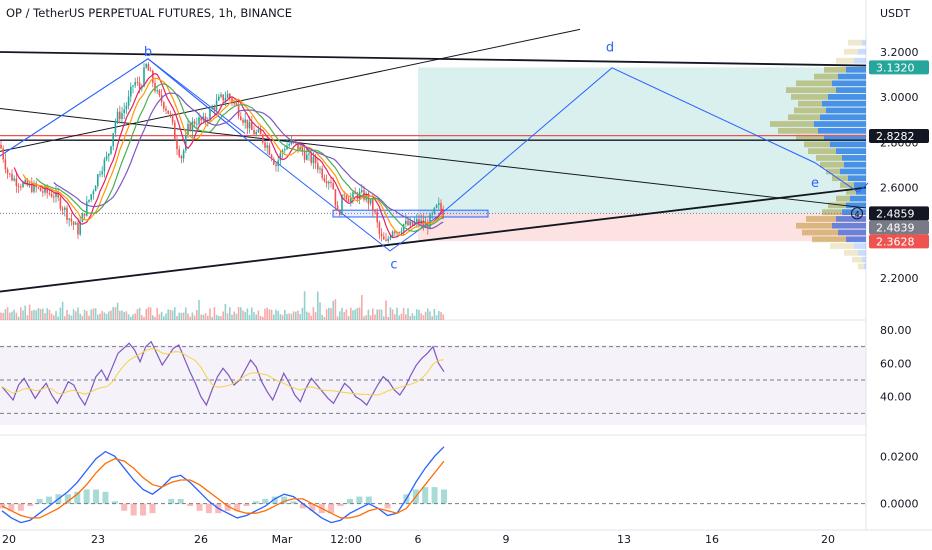 This screenshot has height=550, width=932. What do you see at coordinates (895, 227) in the screenshot?
I see `price-tag-label: 2.4839` at bounding box center [895, 227].